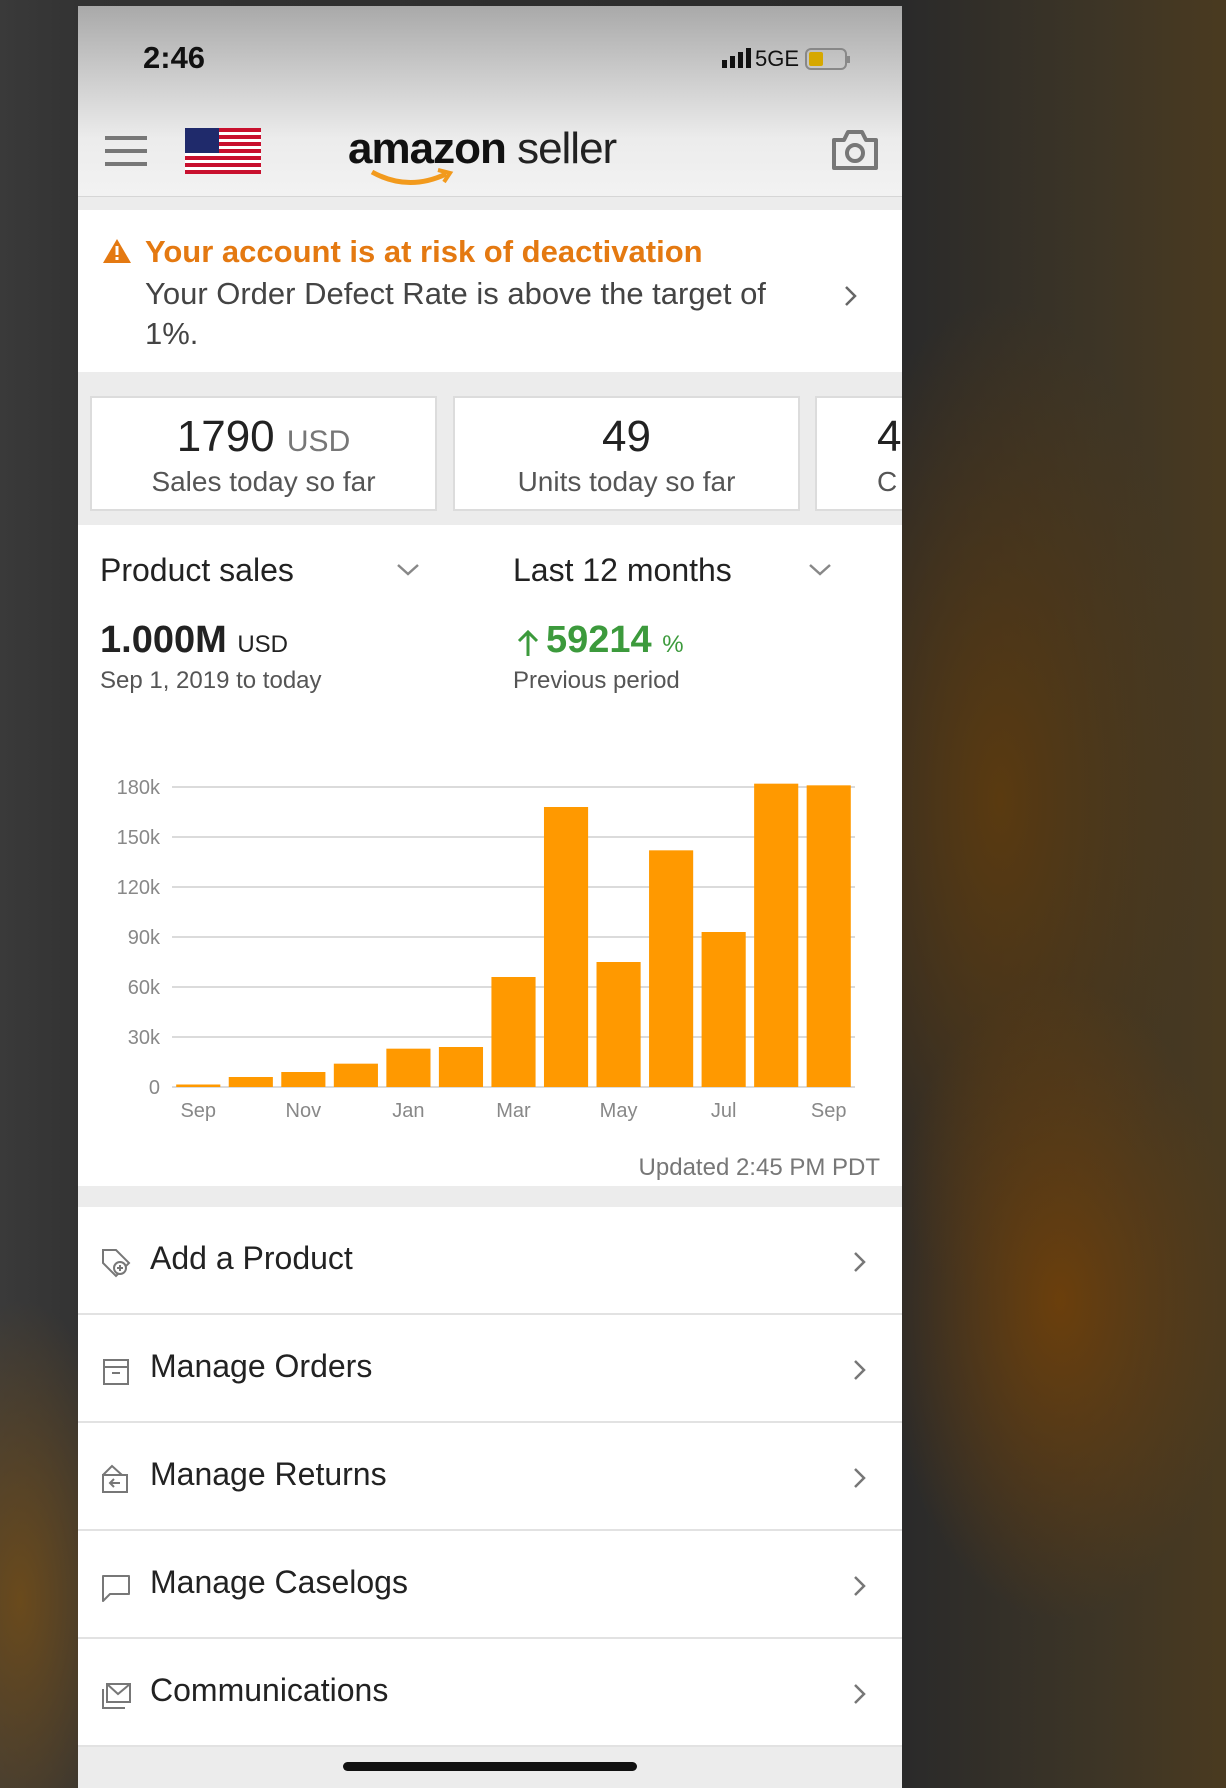  What do you see at coordinates (139, 838) in the screenshot?
I see `y-tick-label: 150k` at bounding box center [139, 838].